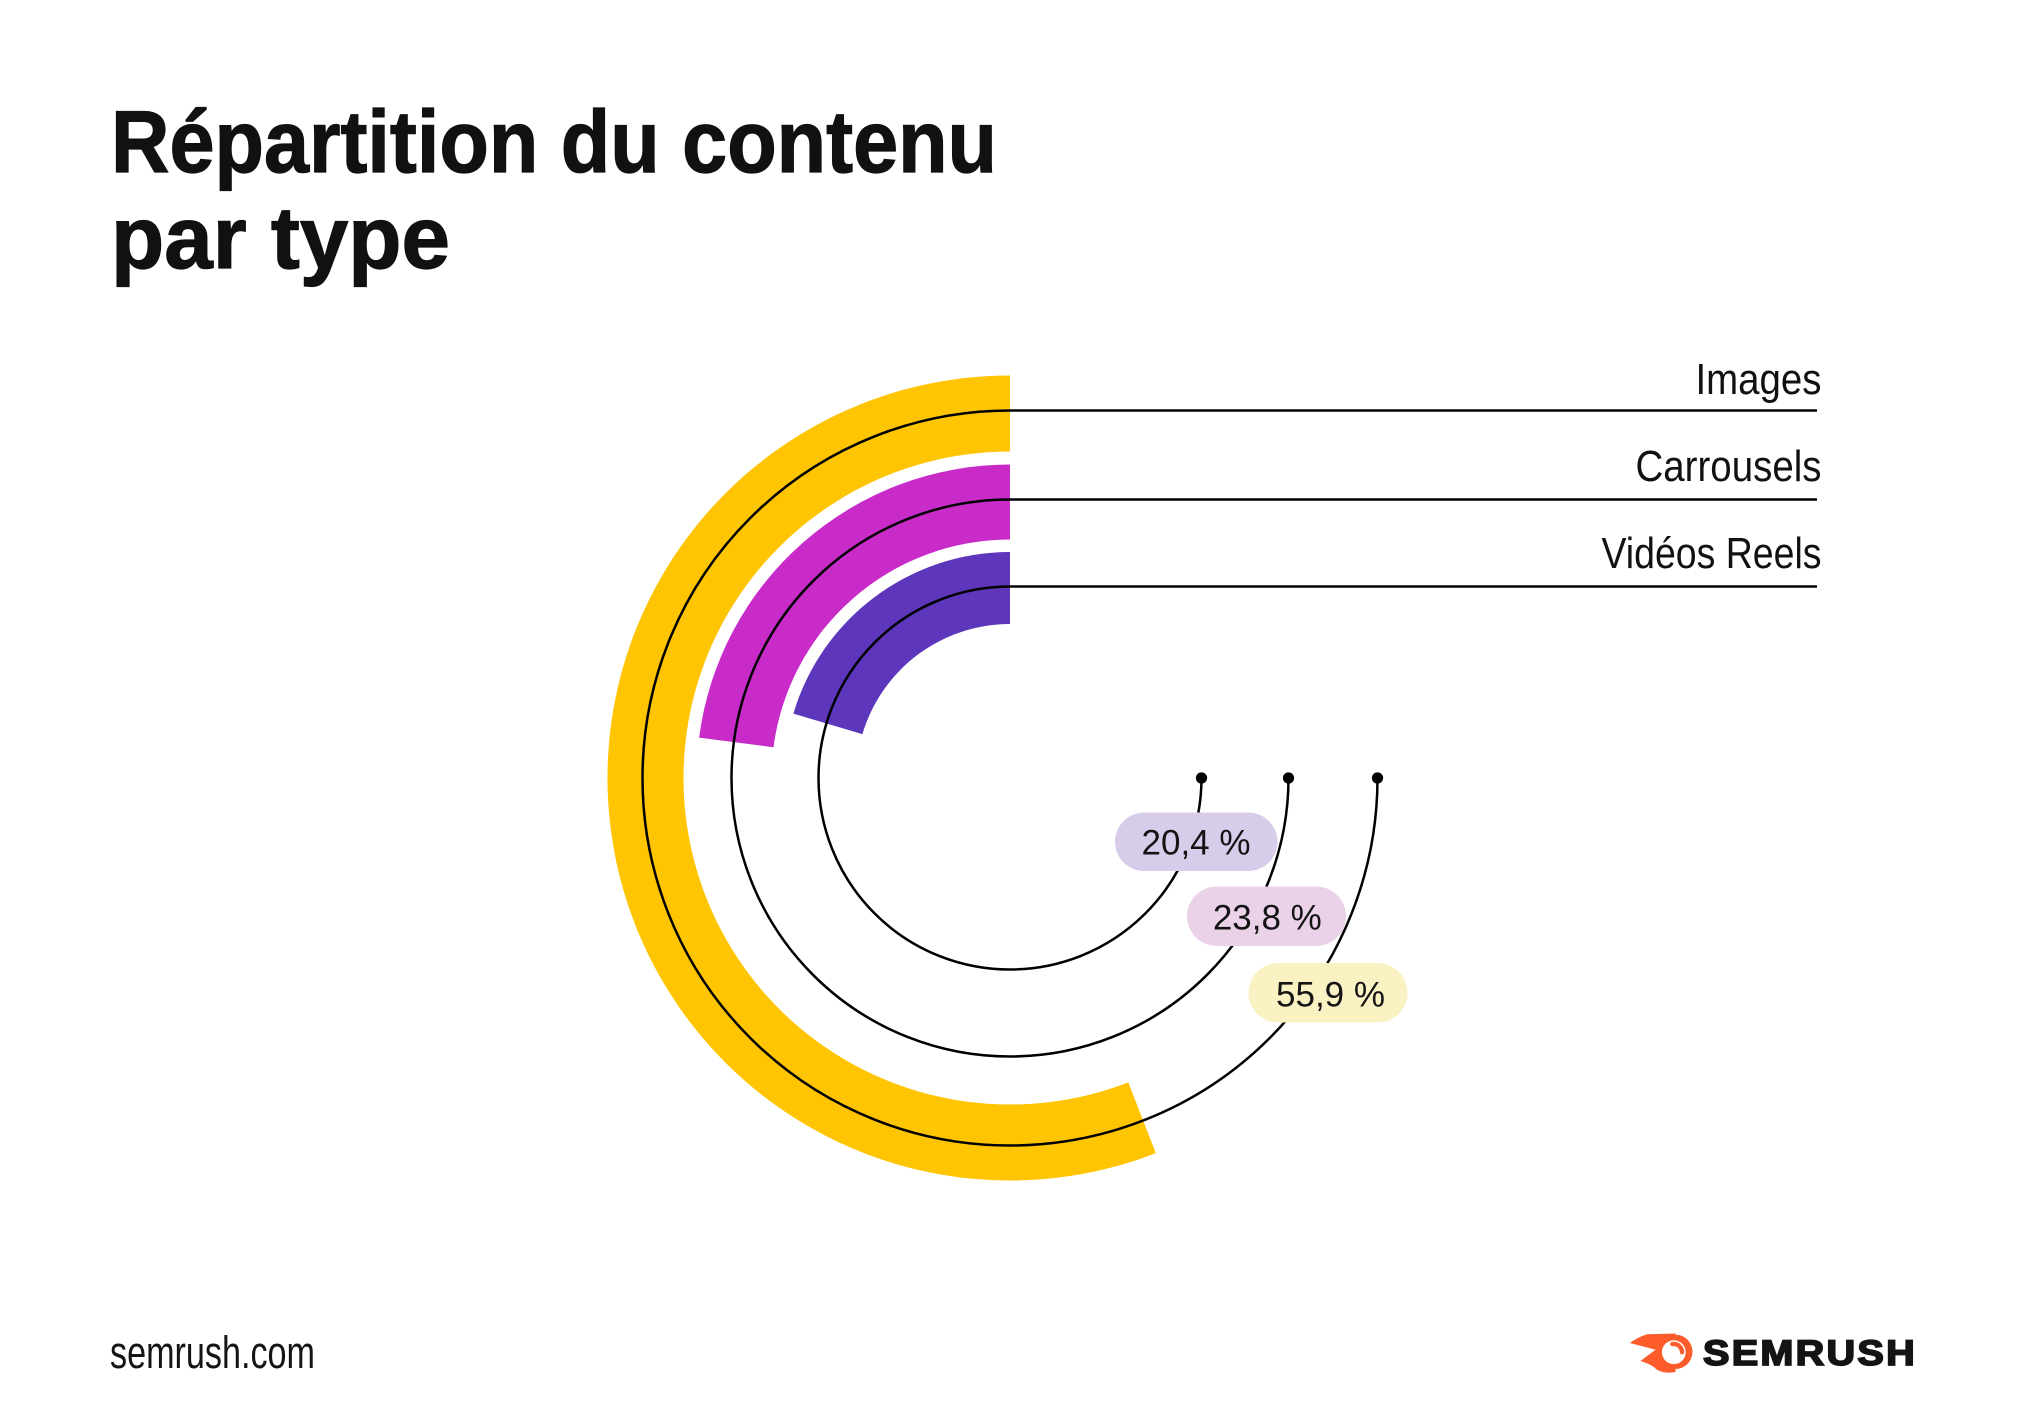 The image size is (2020, 1406). What do you see at coordinates (1330, 995) in the screenshot?
I see `svg-text: 55,9 %` at bounding box center [1330, 995].